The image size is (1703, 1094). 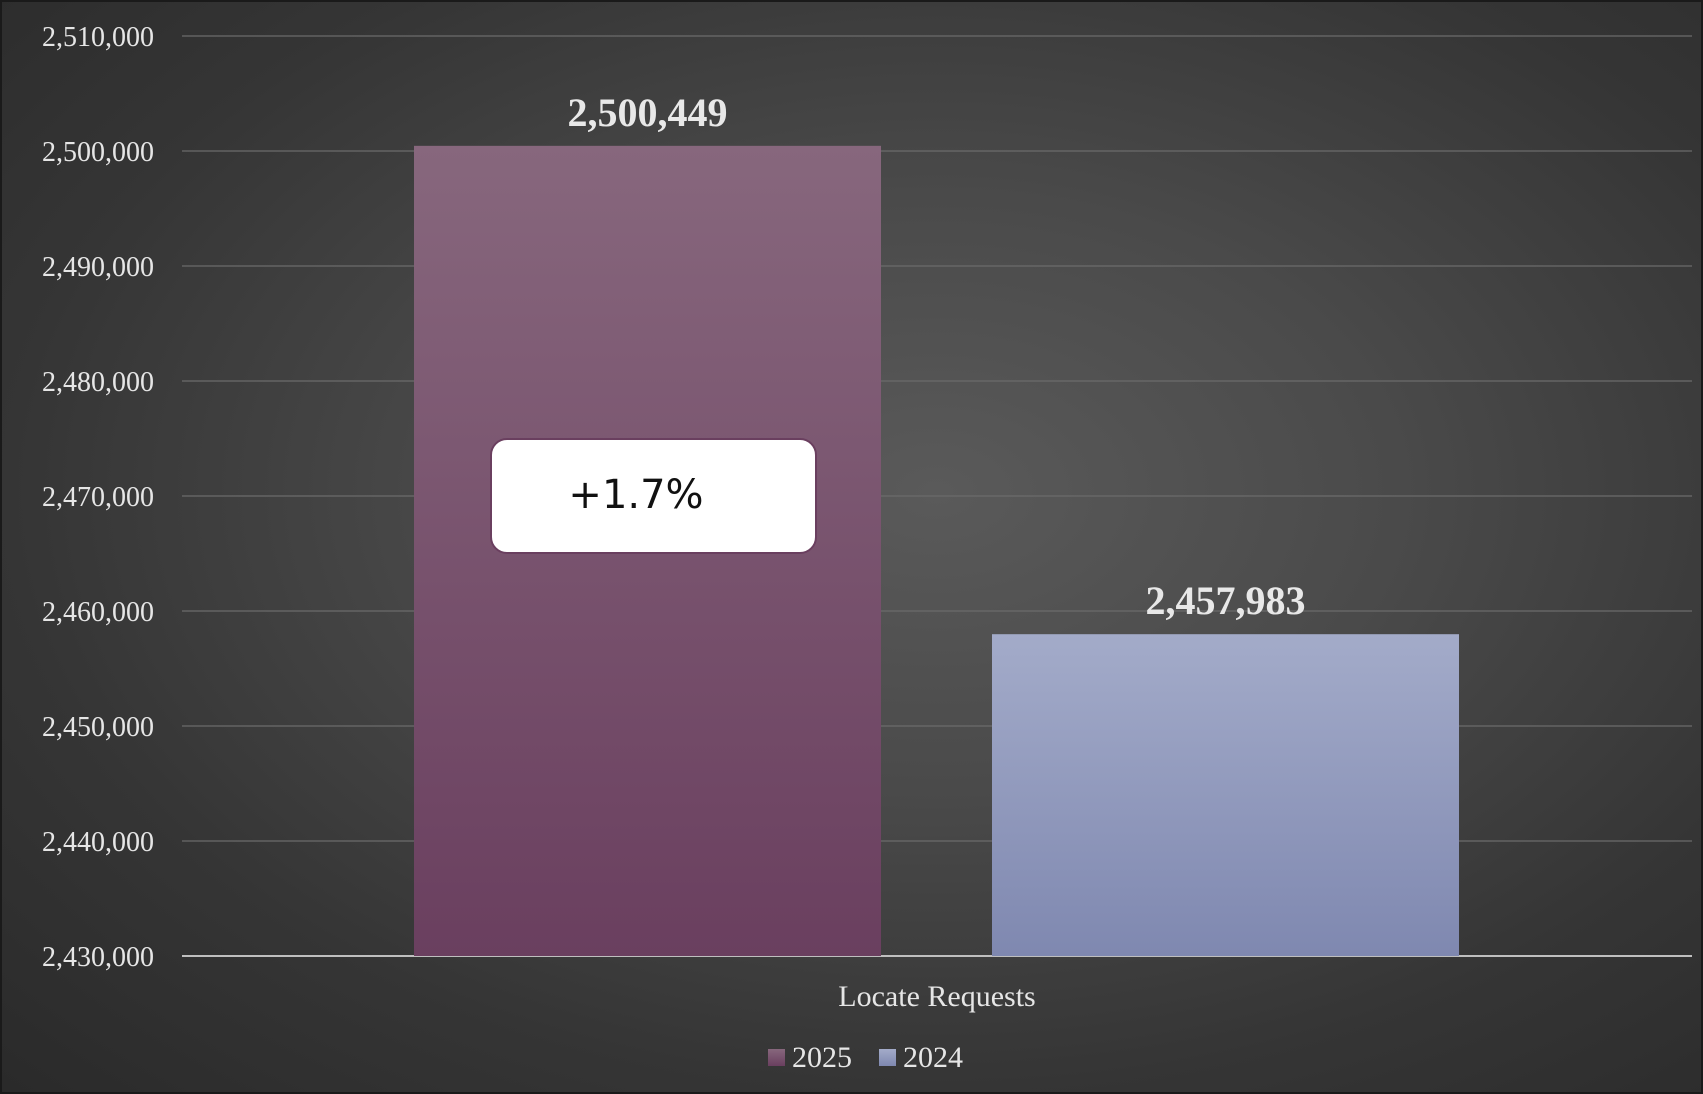 What do you see at coordinates (98, 382) in the screenshot?
I see `y-tick-label: 2,480,000` at bounding box center [98, 382].